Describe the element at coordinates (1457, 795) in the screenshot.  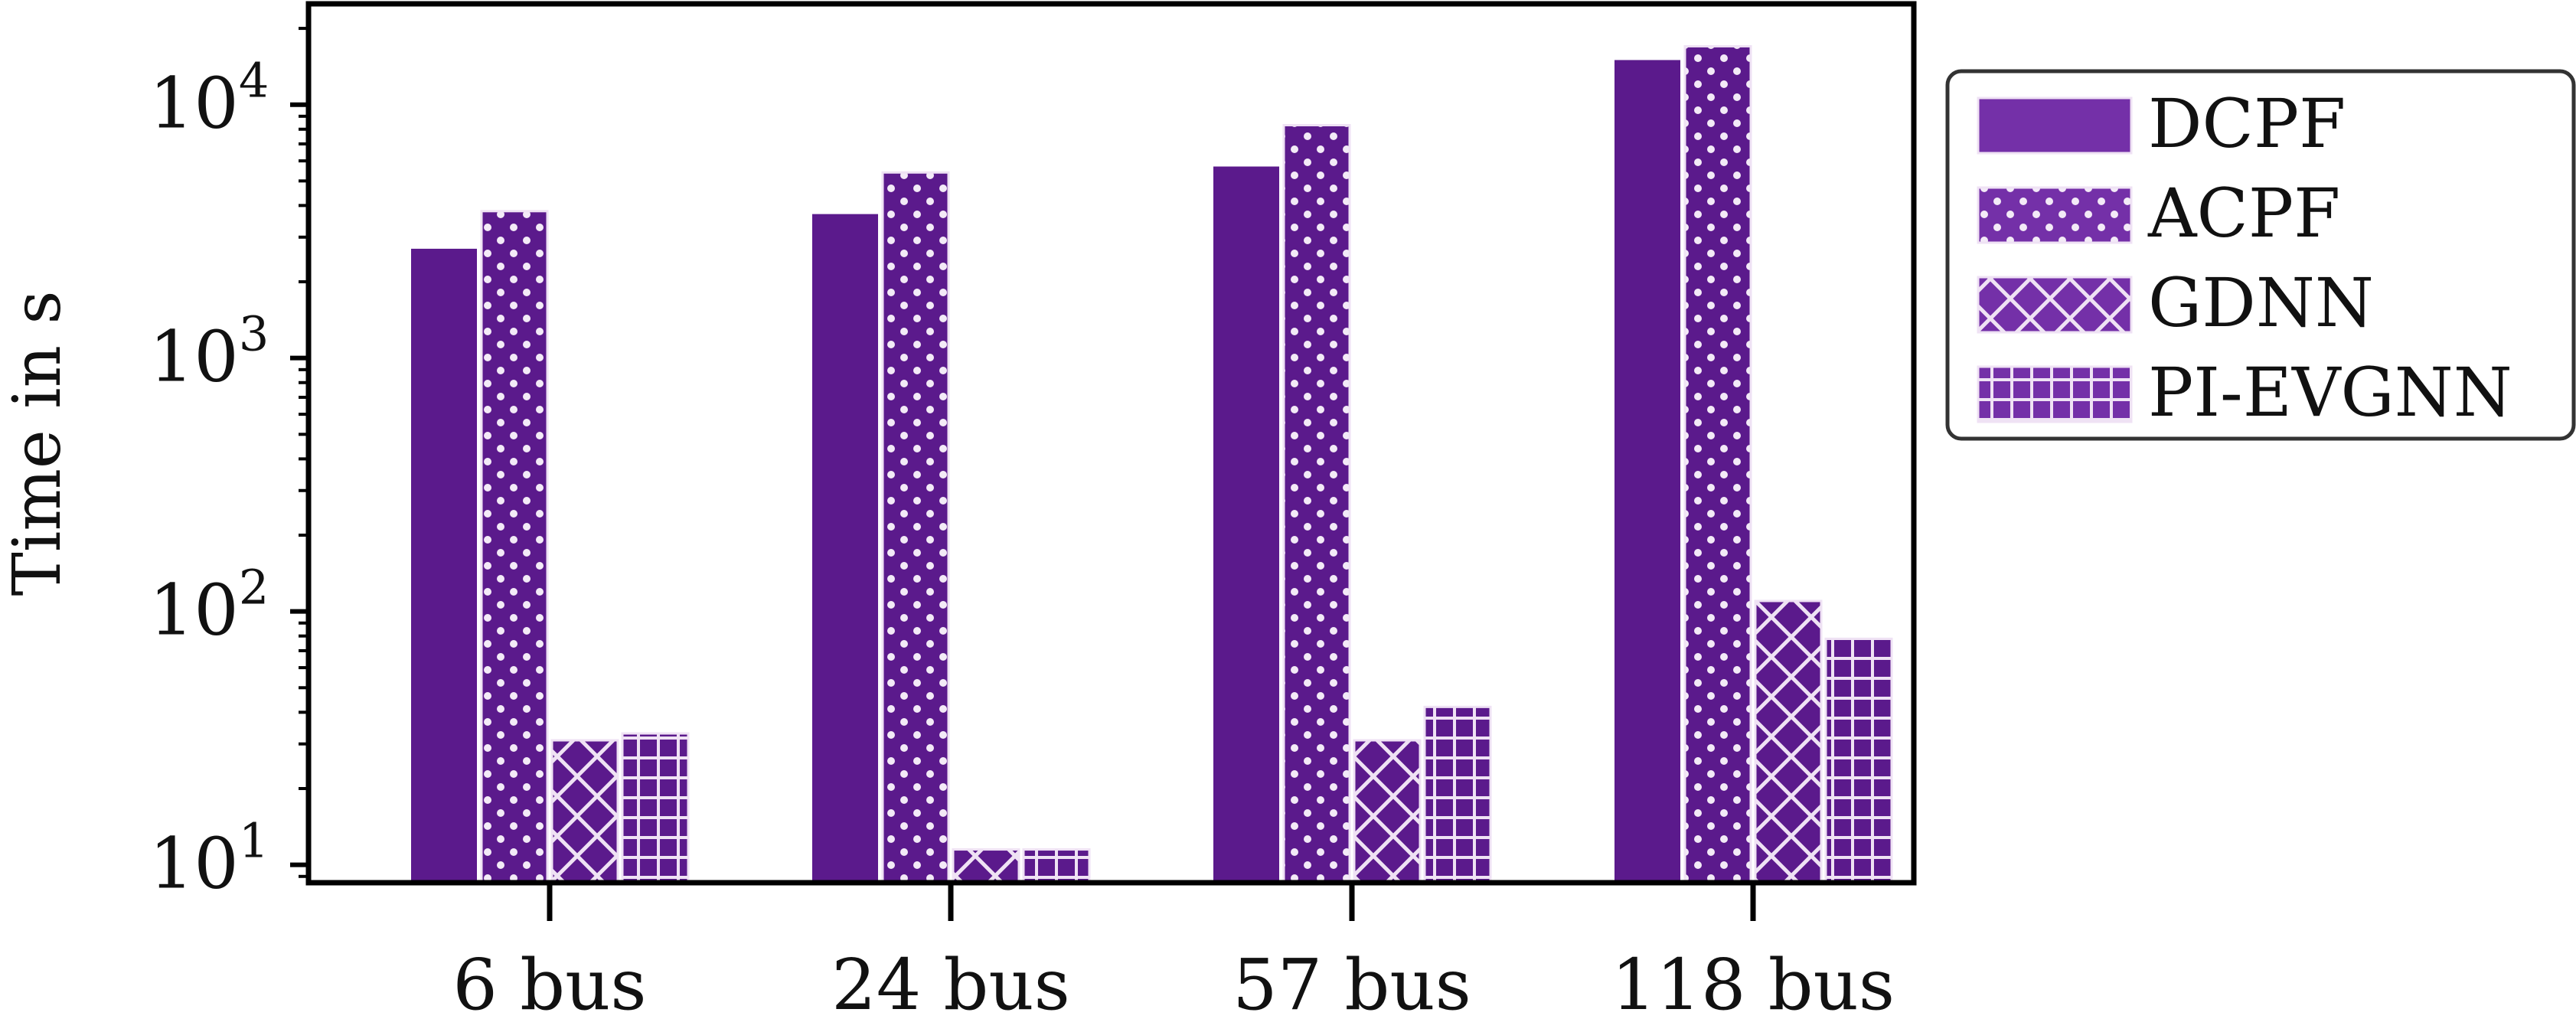
I see `bar-pi-evgnn-57-bus` at that location.